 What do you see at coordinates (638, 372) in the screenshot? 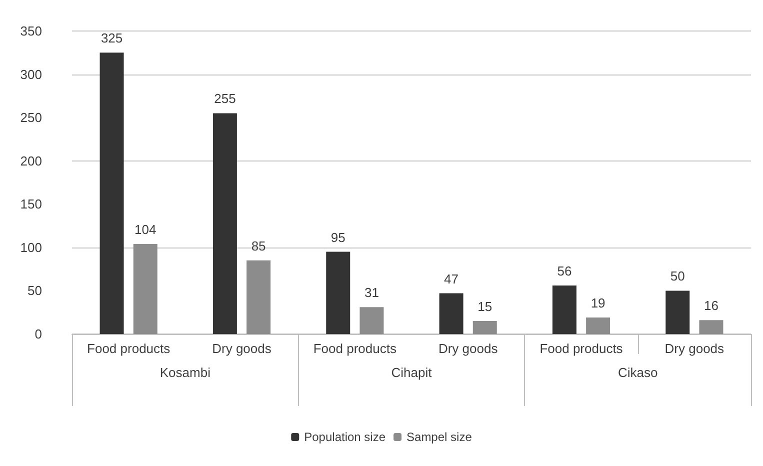
I see `text: Cikaso` at bounding box center [638, 372].